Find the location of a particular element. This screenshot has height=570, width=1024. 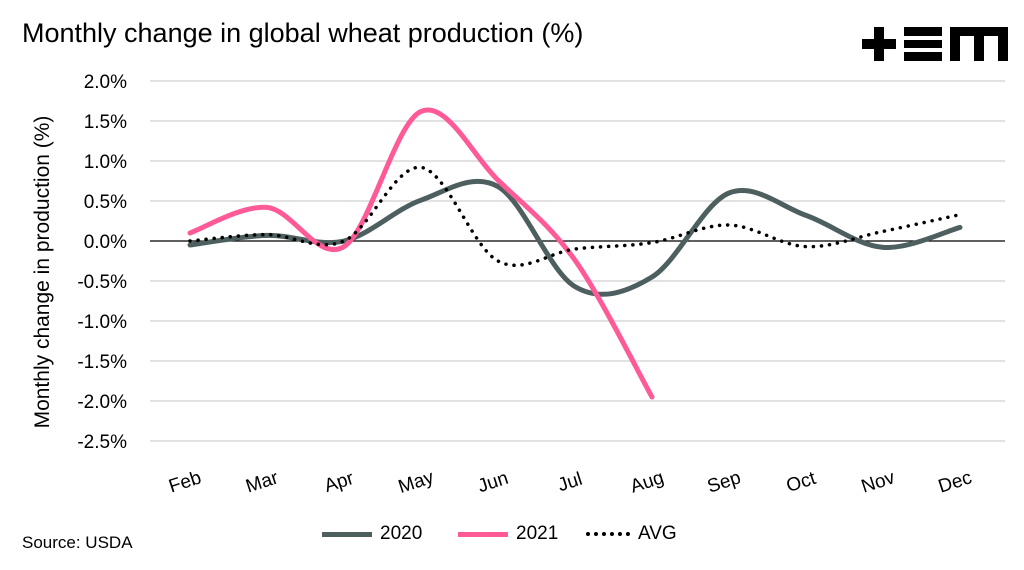

x-tick-label: May is located at coordinates (416, 482).